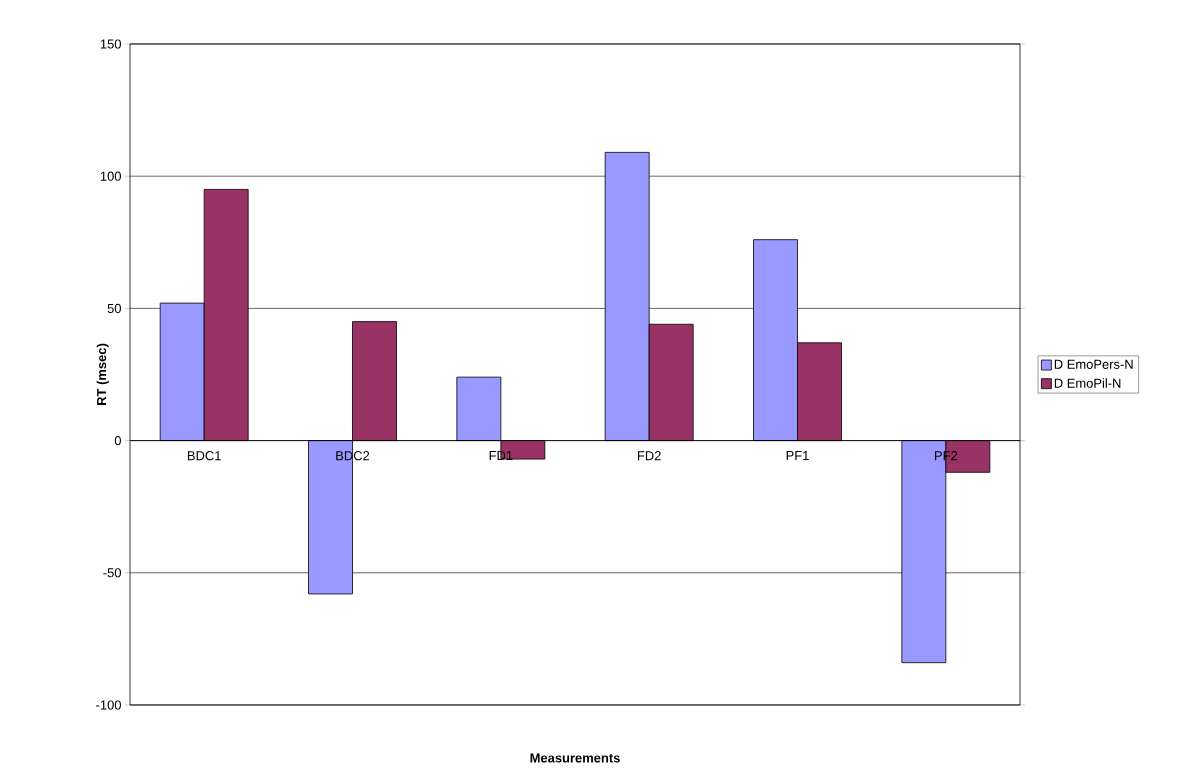 The image size is (1191, 777). I want to click on y-tick-label: -50, so click(112, 573).